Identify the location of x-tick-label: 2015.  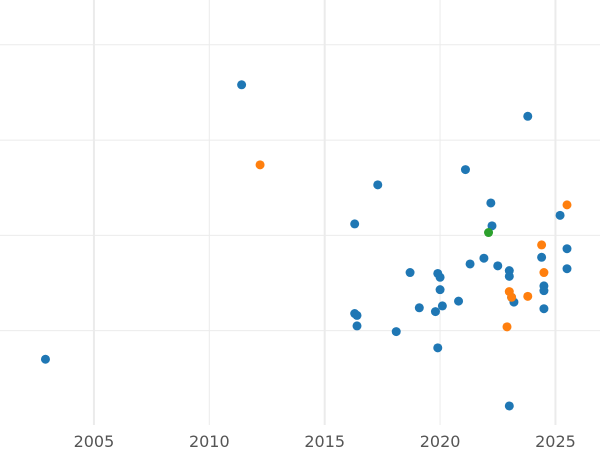
(324, 441).